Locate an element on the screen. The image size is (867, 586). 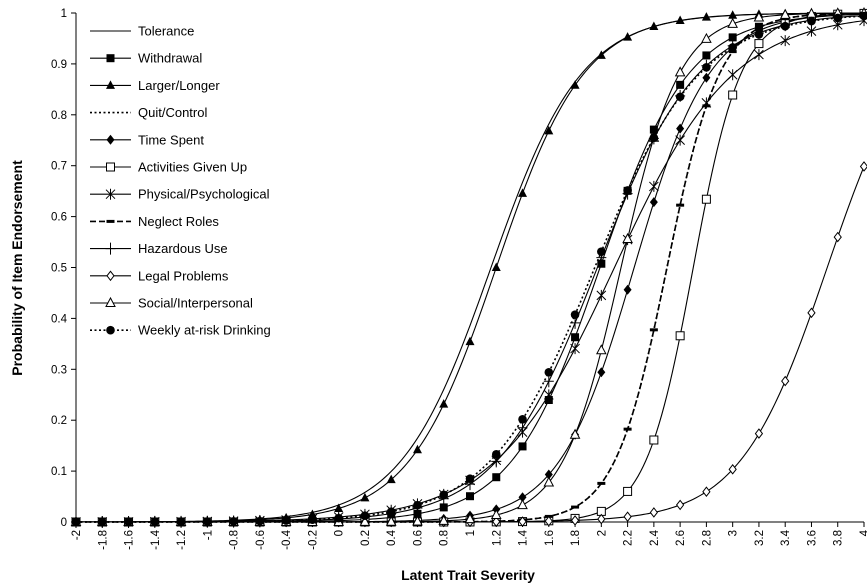
x-axis-label: Latent Trait Severity is located at coordinates (468, 575).